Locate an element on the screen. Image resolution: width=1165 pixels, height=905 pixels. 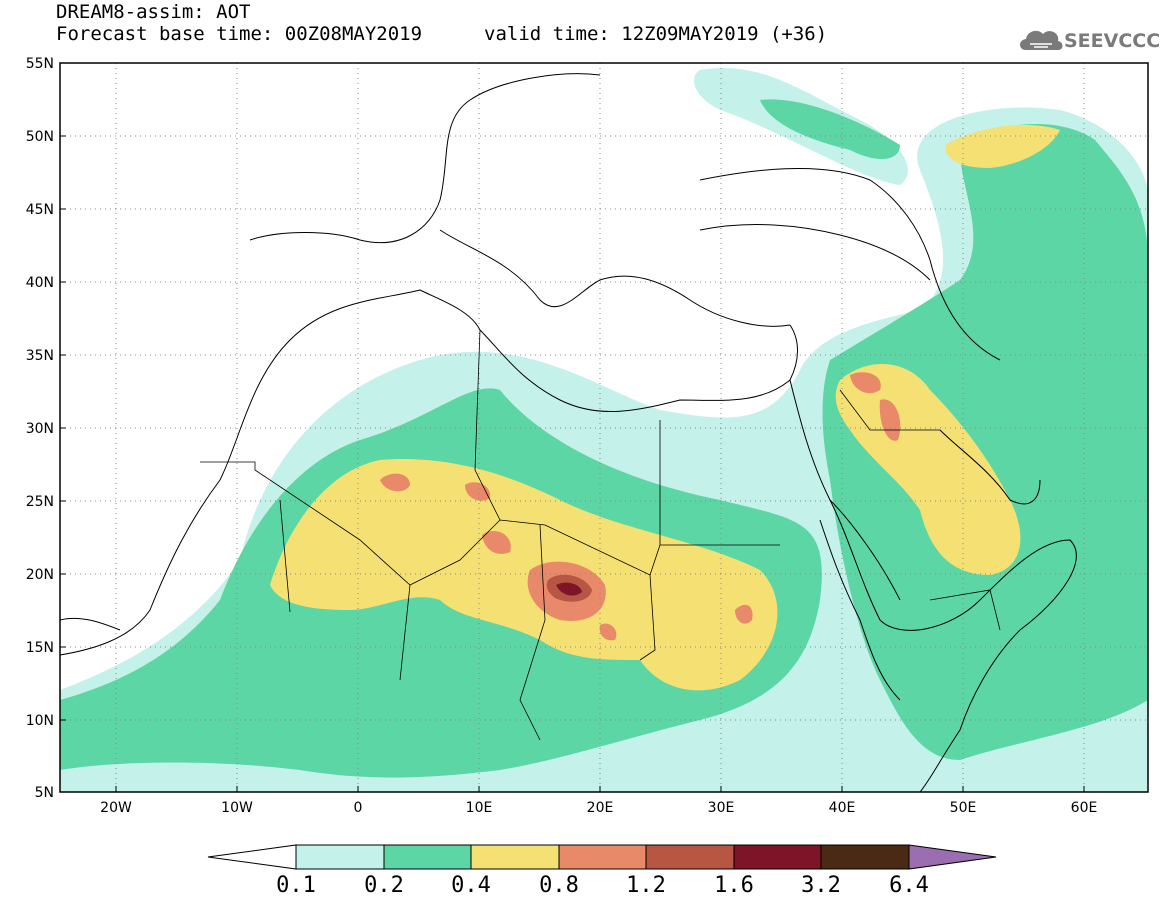
colorbar-labels: 0.1 0.2 0.4 0.8 1.2 1.6 3.2 6.4 is located at coordinates (602, 885).